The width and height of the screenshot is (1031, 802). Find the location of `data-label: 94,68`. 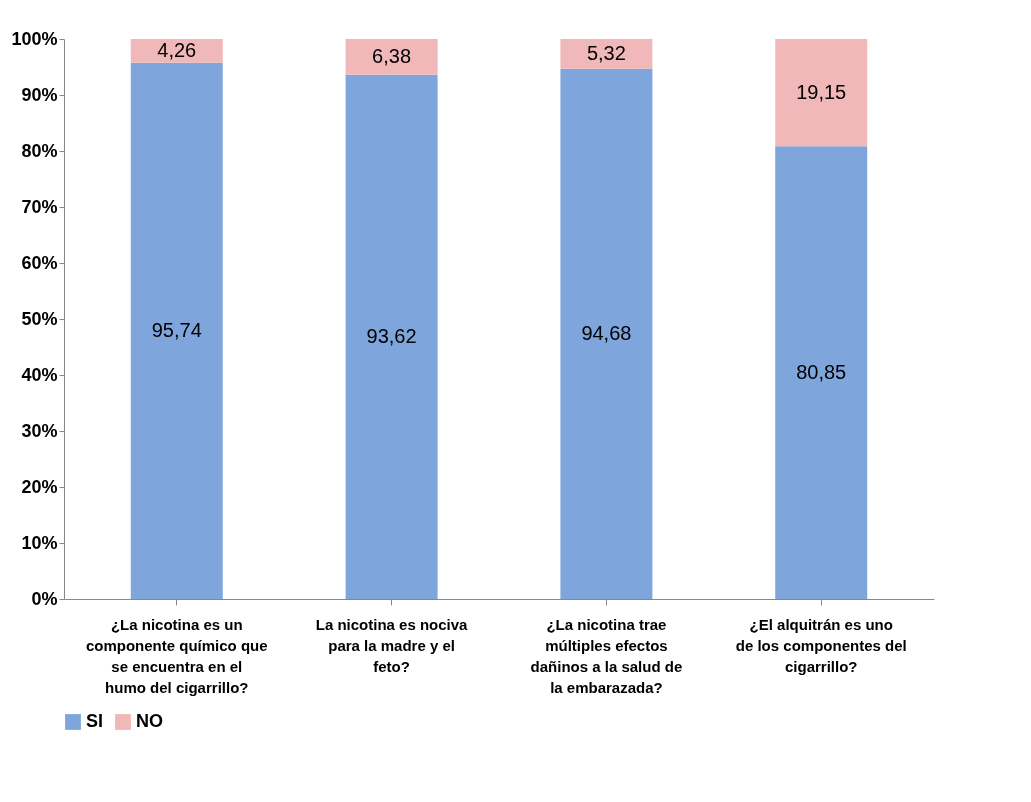

data-label: 94,68 is located at coordinates (606, 332).